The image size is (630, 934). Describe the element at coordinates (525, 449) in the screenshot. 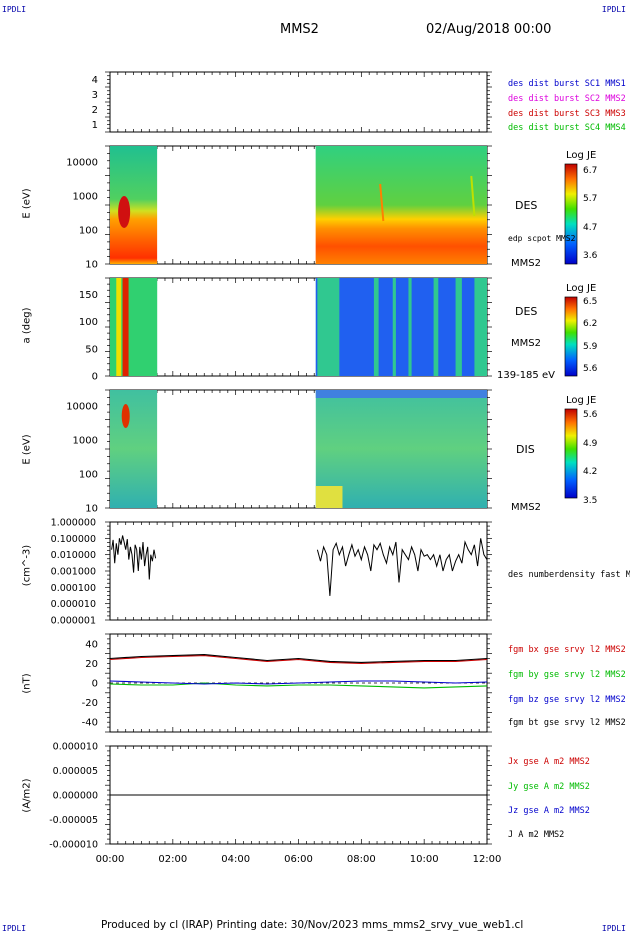

I see `dis-label: DIS` at that location.